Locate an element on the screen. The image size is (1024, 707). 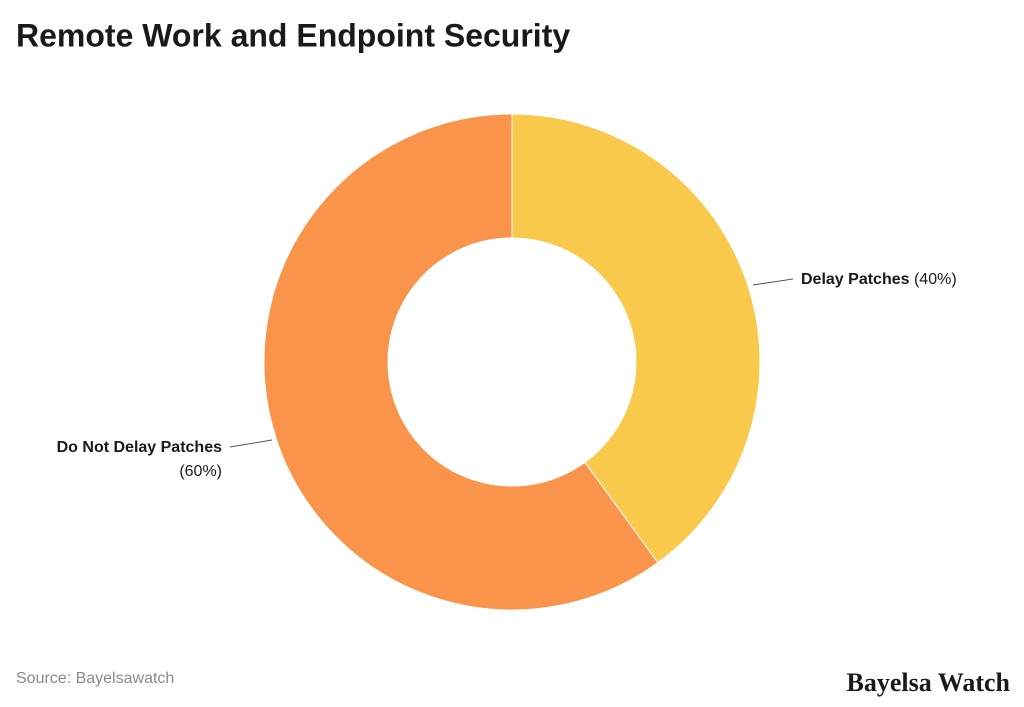
chart-title: Remote Work and Endpoint Security is located at coordinates (293, 35).